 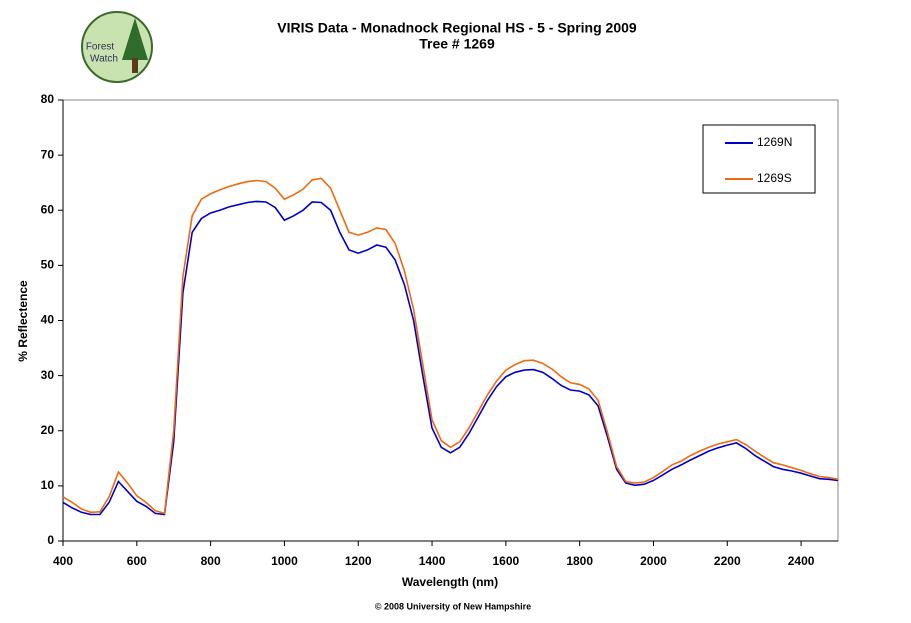 What do you see at coordinates (774, 178) in the screenshot?
I see `legend-label: 1269S` at bounding box center [774, 178].